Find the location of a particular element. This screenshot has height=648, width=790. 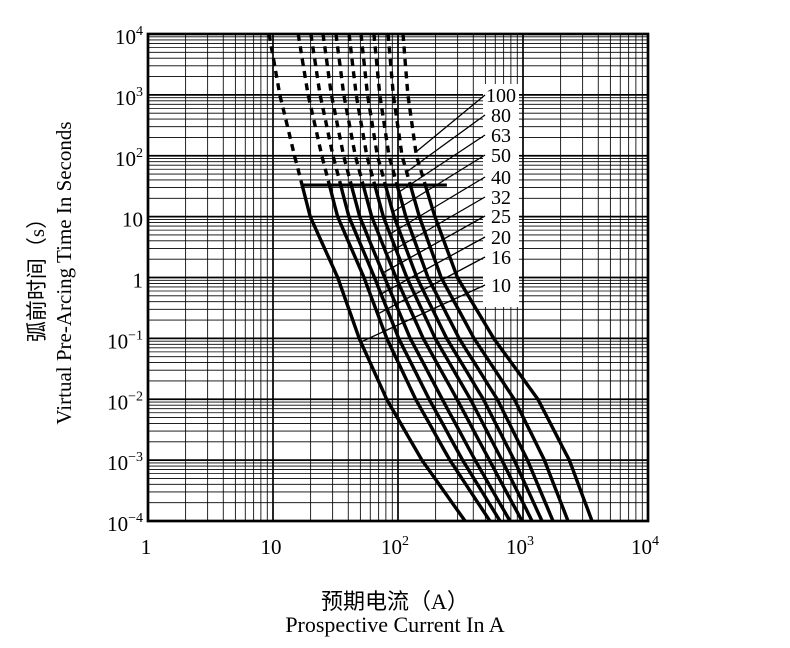

x-tick-label-10^4: 10⁴ is located at coordinates (645, 546).